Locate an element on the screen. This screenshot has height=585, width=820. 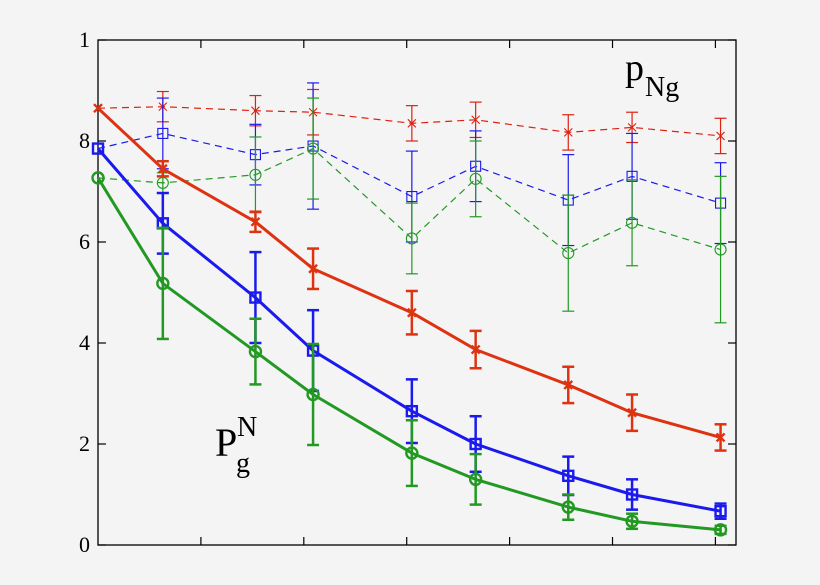
y-tick-label-1: 2 is located at coordinates (84, 443).